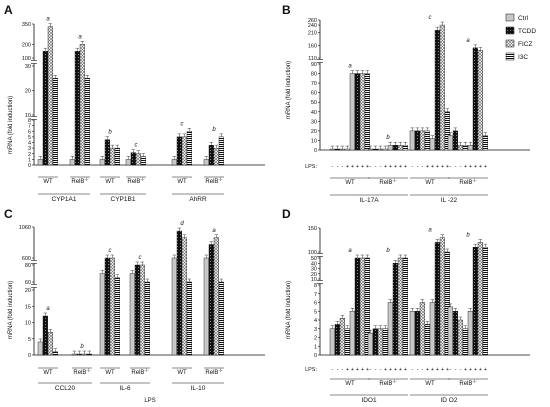  What do you see at coordinates (65, 388) in the screenshot?
I see `gene-label: CCL20` at bounding box center [65, 388].